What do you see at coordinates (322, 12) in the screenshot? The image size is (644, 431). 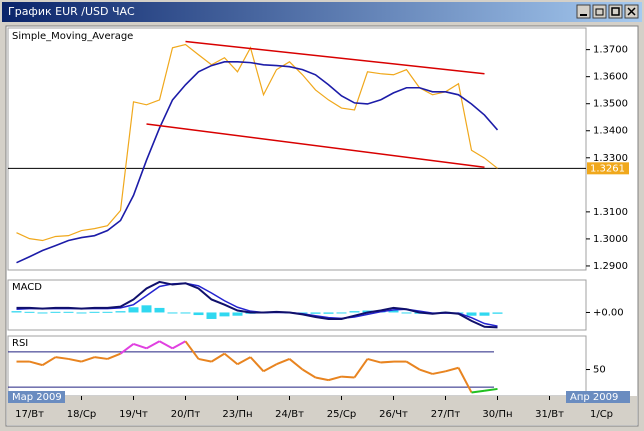 I see `title-bar` at bounding box center [322, 12].